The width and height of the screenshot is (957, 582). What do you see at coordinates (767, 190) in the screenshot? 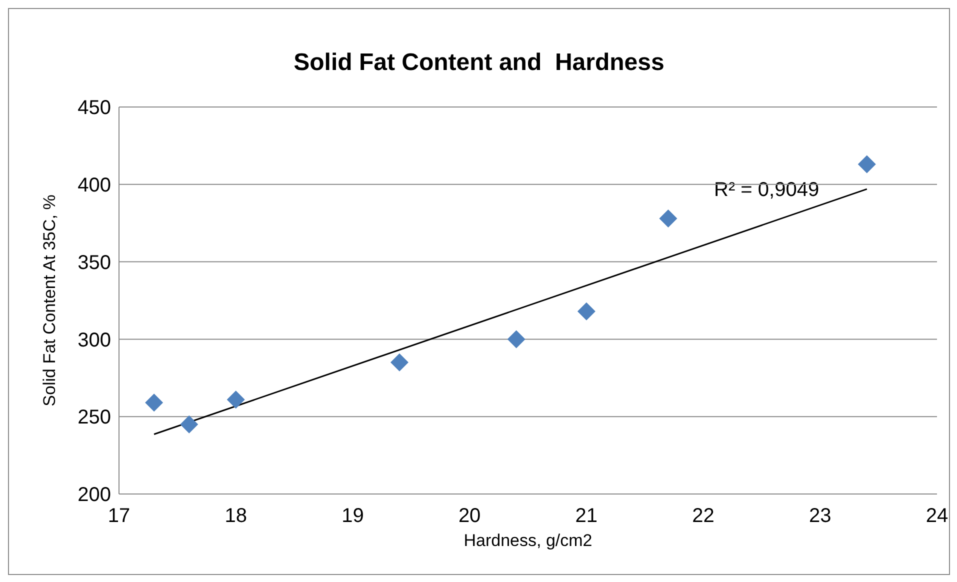
I see `annotation: R² = 0,9049` at bounding box center [767, 190].